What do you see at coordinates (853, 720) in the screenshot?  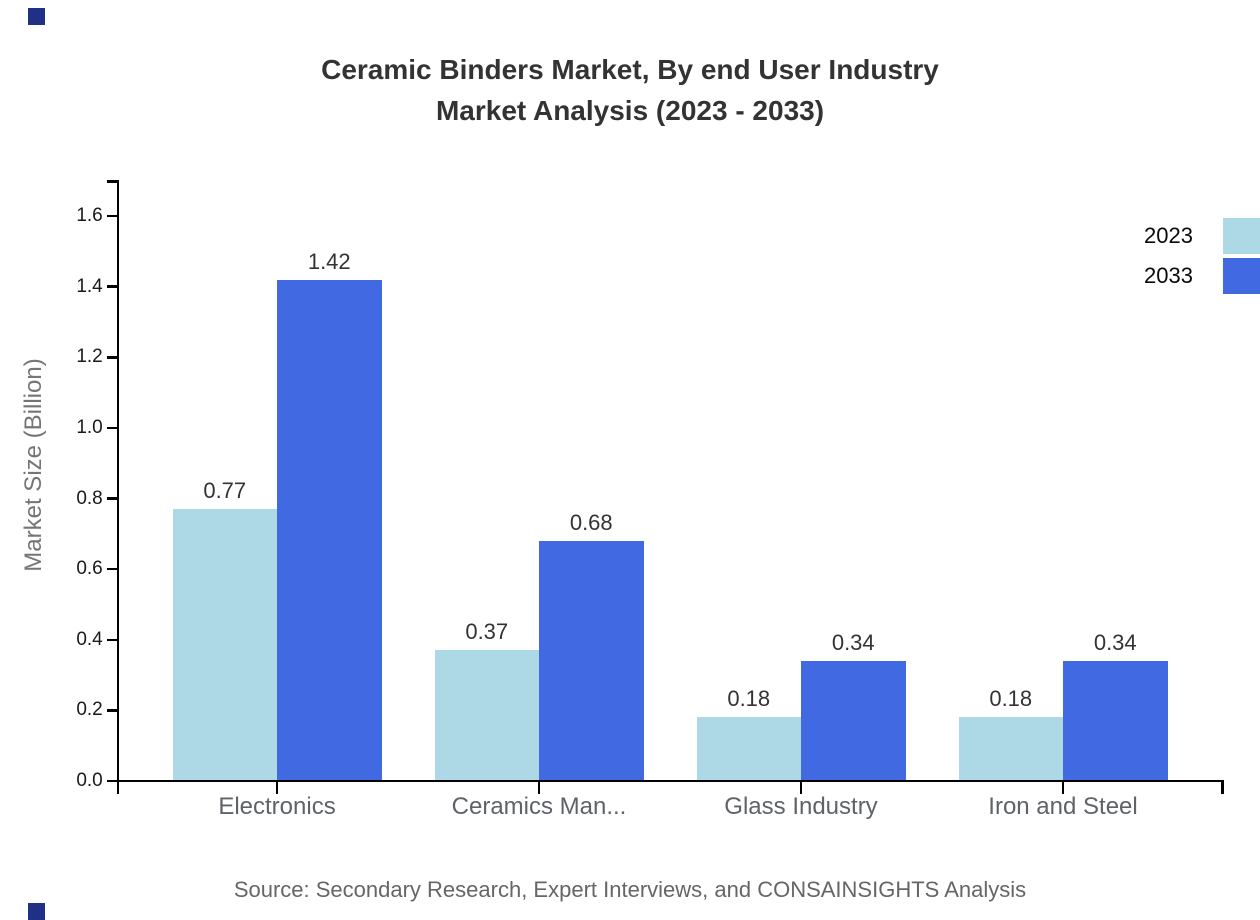 I see `bar-2033-glass-industry` at bounding box center [853, 720].